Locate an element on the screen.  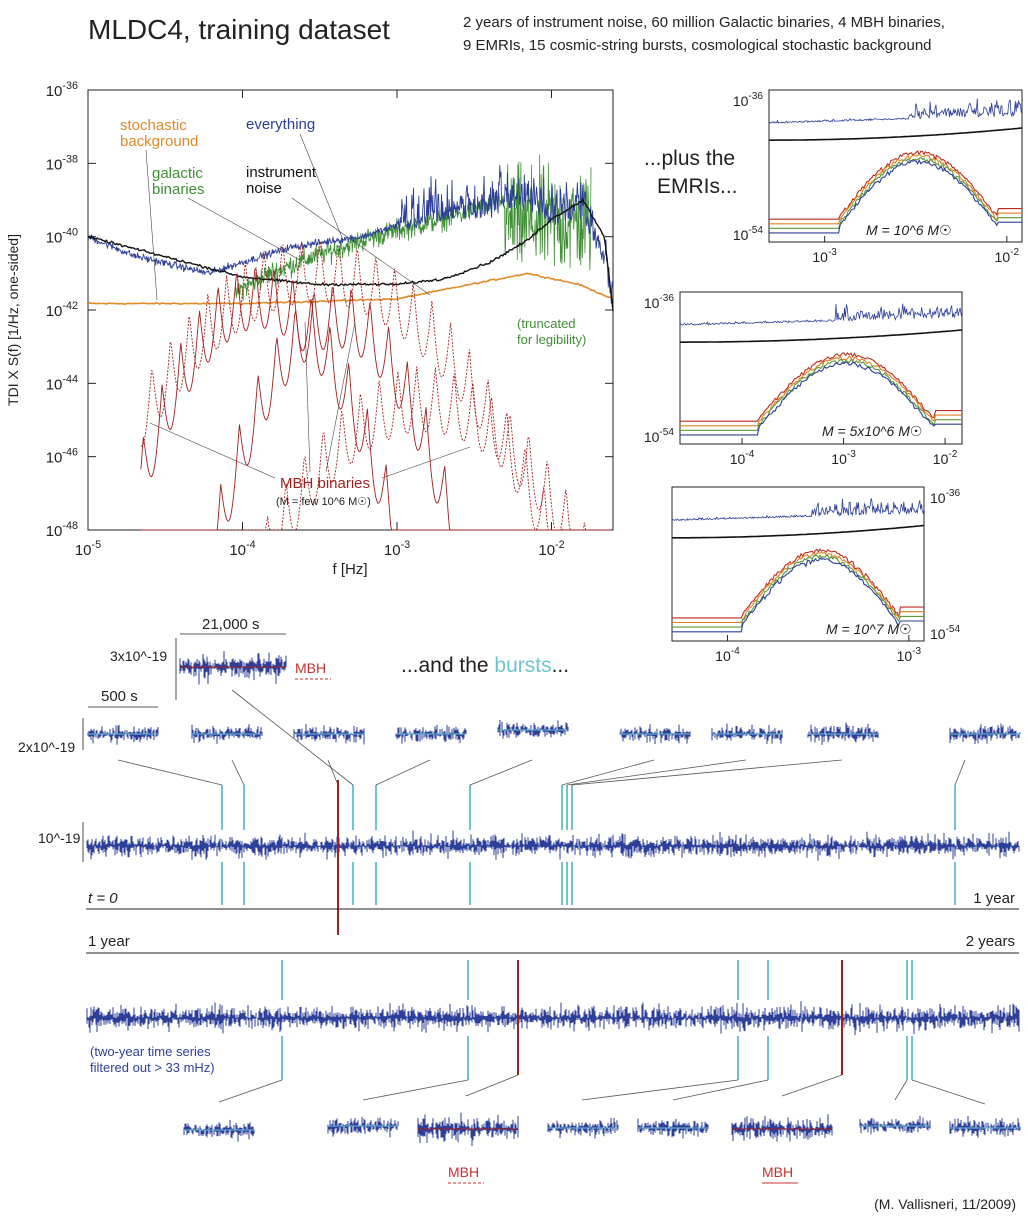
emri-inset-3-mass: M = 10^7 M☉ is located at coordinates (869, 629).